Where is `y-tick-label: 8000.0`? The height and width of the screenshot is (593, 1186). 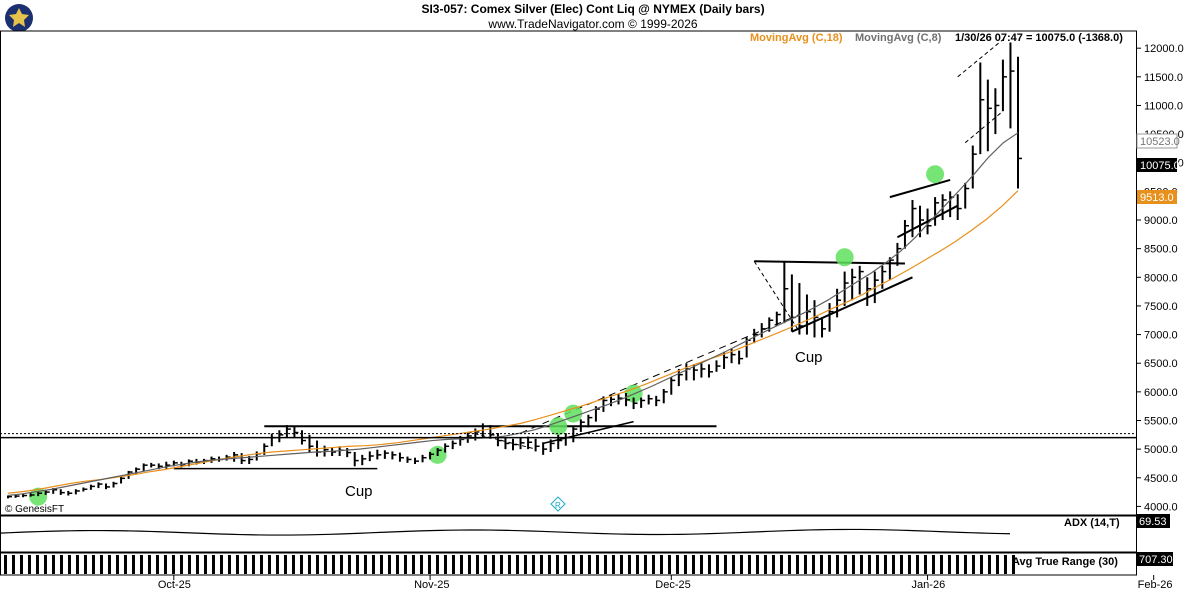
y-tick-label: 8000.0 is located at coordinates (1161, 278).